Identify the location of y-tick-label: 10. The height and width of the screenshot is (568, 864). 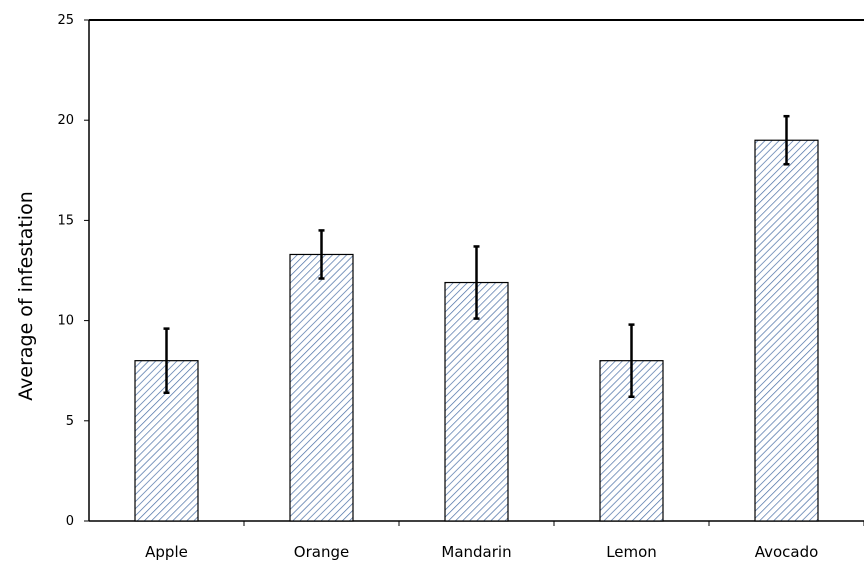
(65, 321).